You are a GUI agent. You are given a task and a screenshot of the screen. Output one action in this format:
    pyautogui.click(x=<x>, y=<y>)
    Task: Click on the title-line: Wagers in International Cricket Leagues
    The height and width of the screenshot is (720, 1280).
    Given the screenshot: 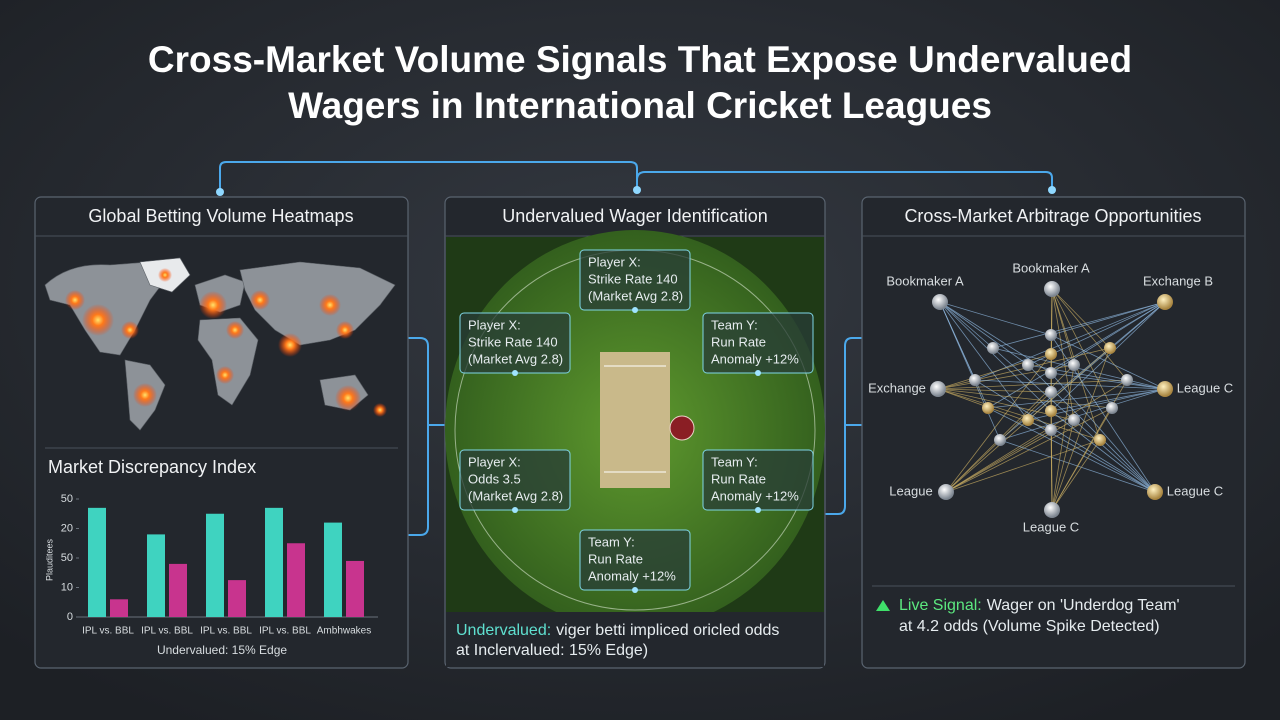 What is the action you would take?
    pyautogui.click(x=640, y=105)
    